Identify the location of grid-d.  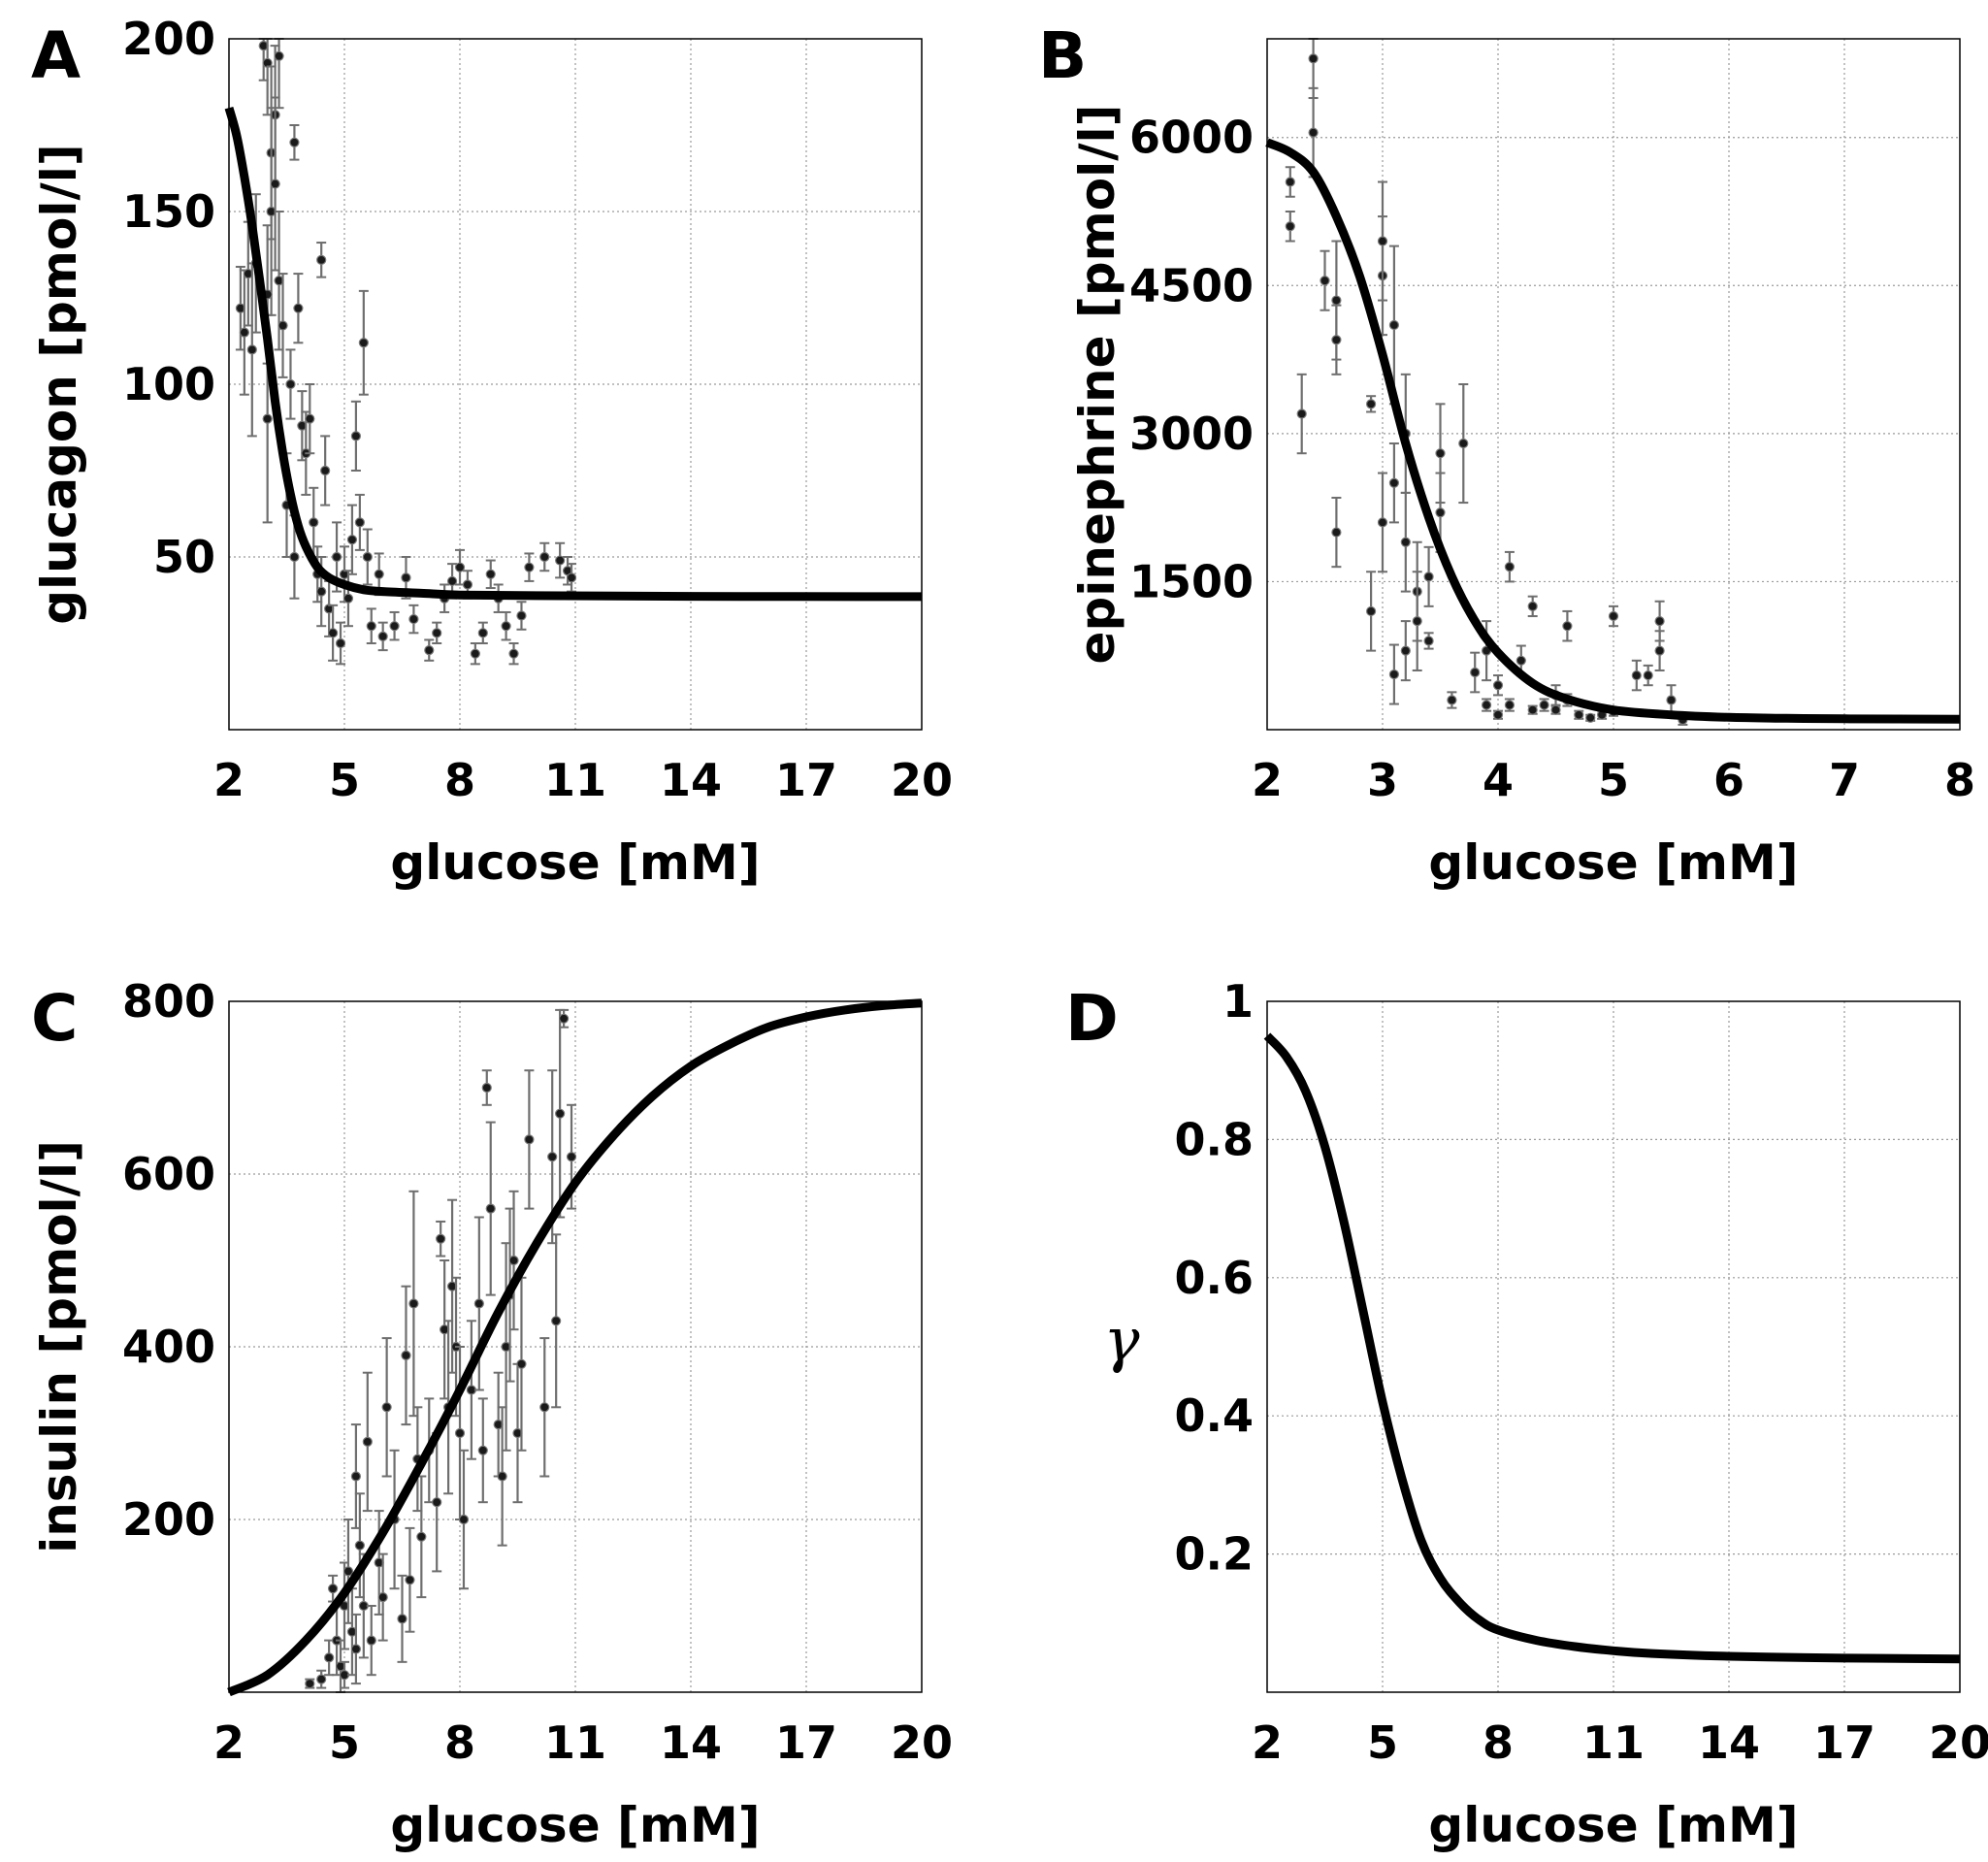
(1613, 1346).